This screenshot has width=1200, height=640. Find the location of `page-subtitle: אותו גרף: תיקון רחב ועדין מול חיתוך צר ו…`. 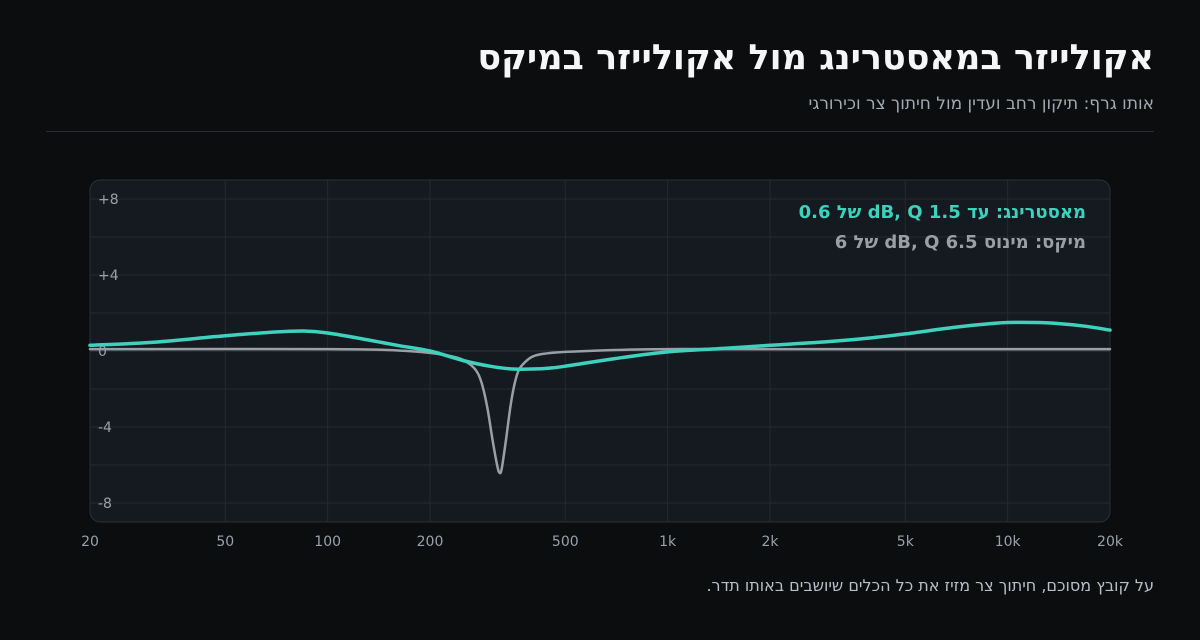

page-subtitle: אותו גרף: תיקון רחב ועדין מול חיתוך צר ו… is located at coordinates (981, 104).